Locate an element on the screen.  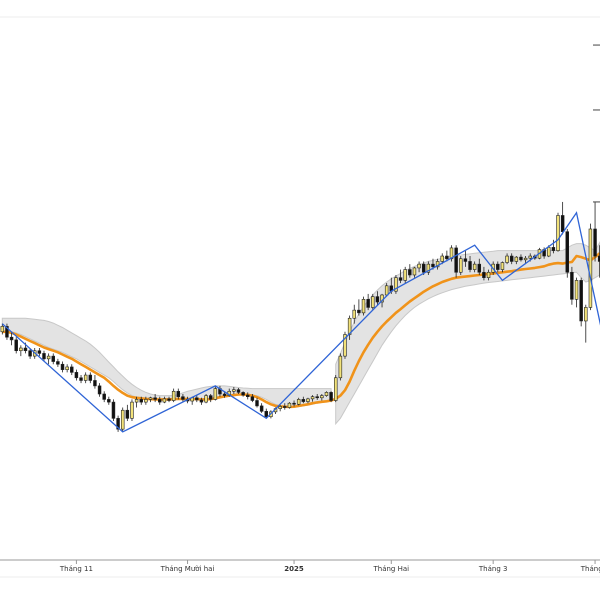
x-tick-label: Tháng 3 is located at coordinates (493, 569).